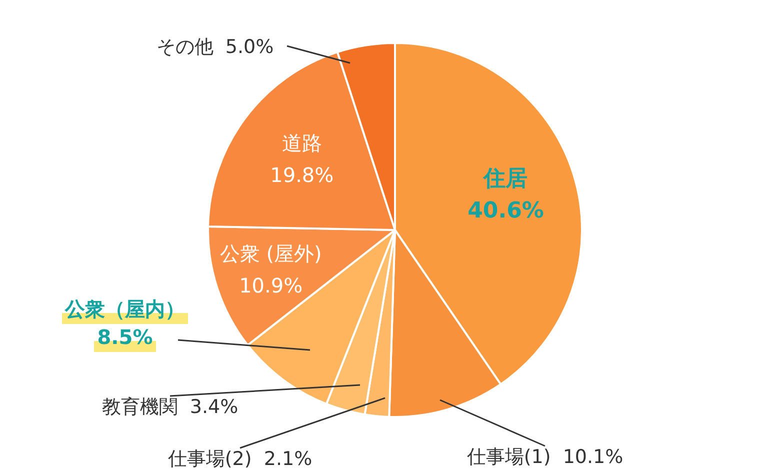  Describe the element at coordinates (545, 457) in the screenshot. I see `slice-label: 仕事場(1) 10.1%` at that location.